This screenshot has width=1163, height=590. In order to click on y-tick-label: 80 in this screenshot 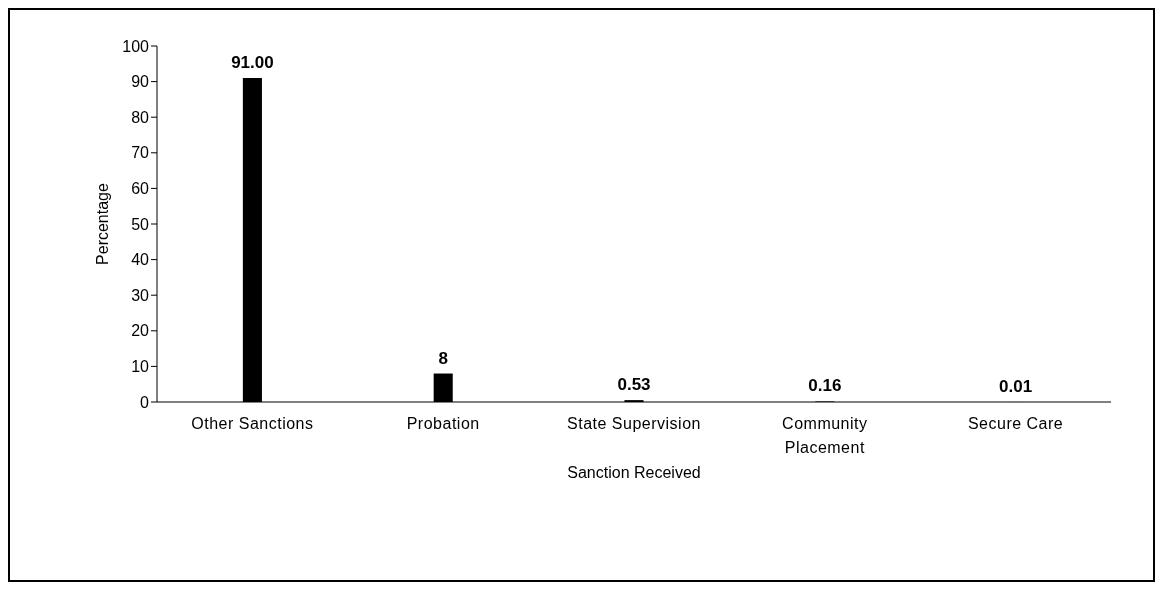, I will do `click(140, 117)`.